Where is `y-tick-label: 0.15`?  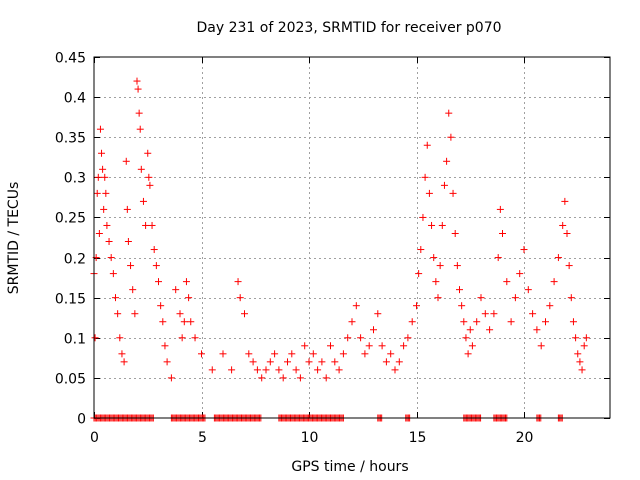
y-tick-label: 0.15 is located at coordinates (70, 300).